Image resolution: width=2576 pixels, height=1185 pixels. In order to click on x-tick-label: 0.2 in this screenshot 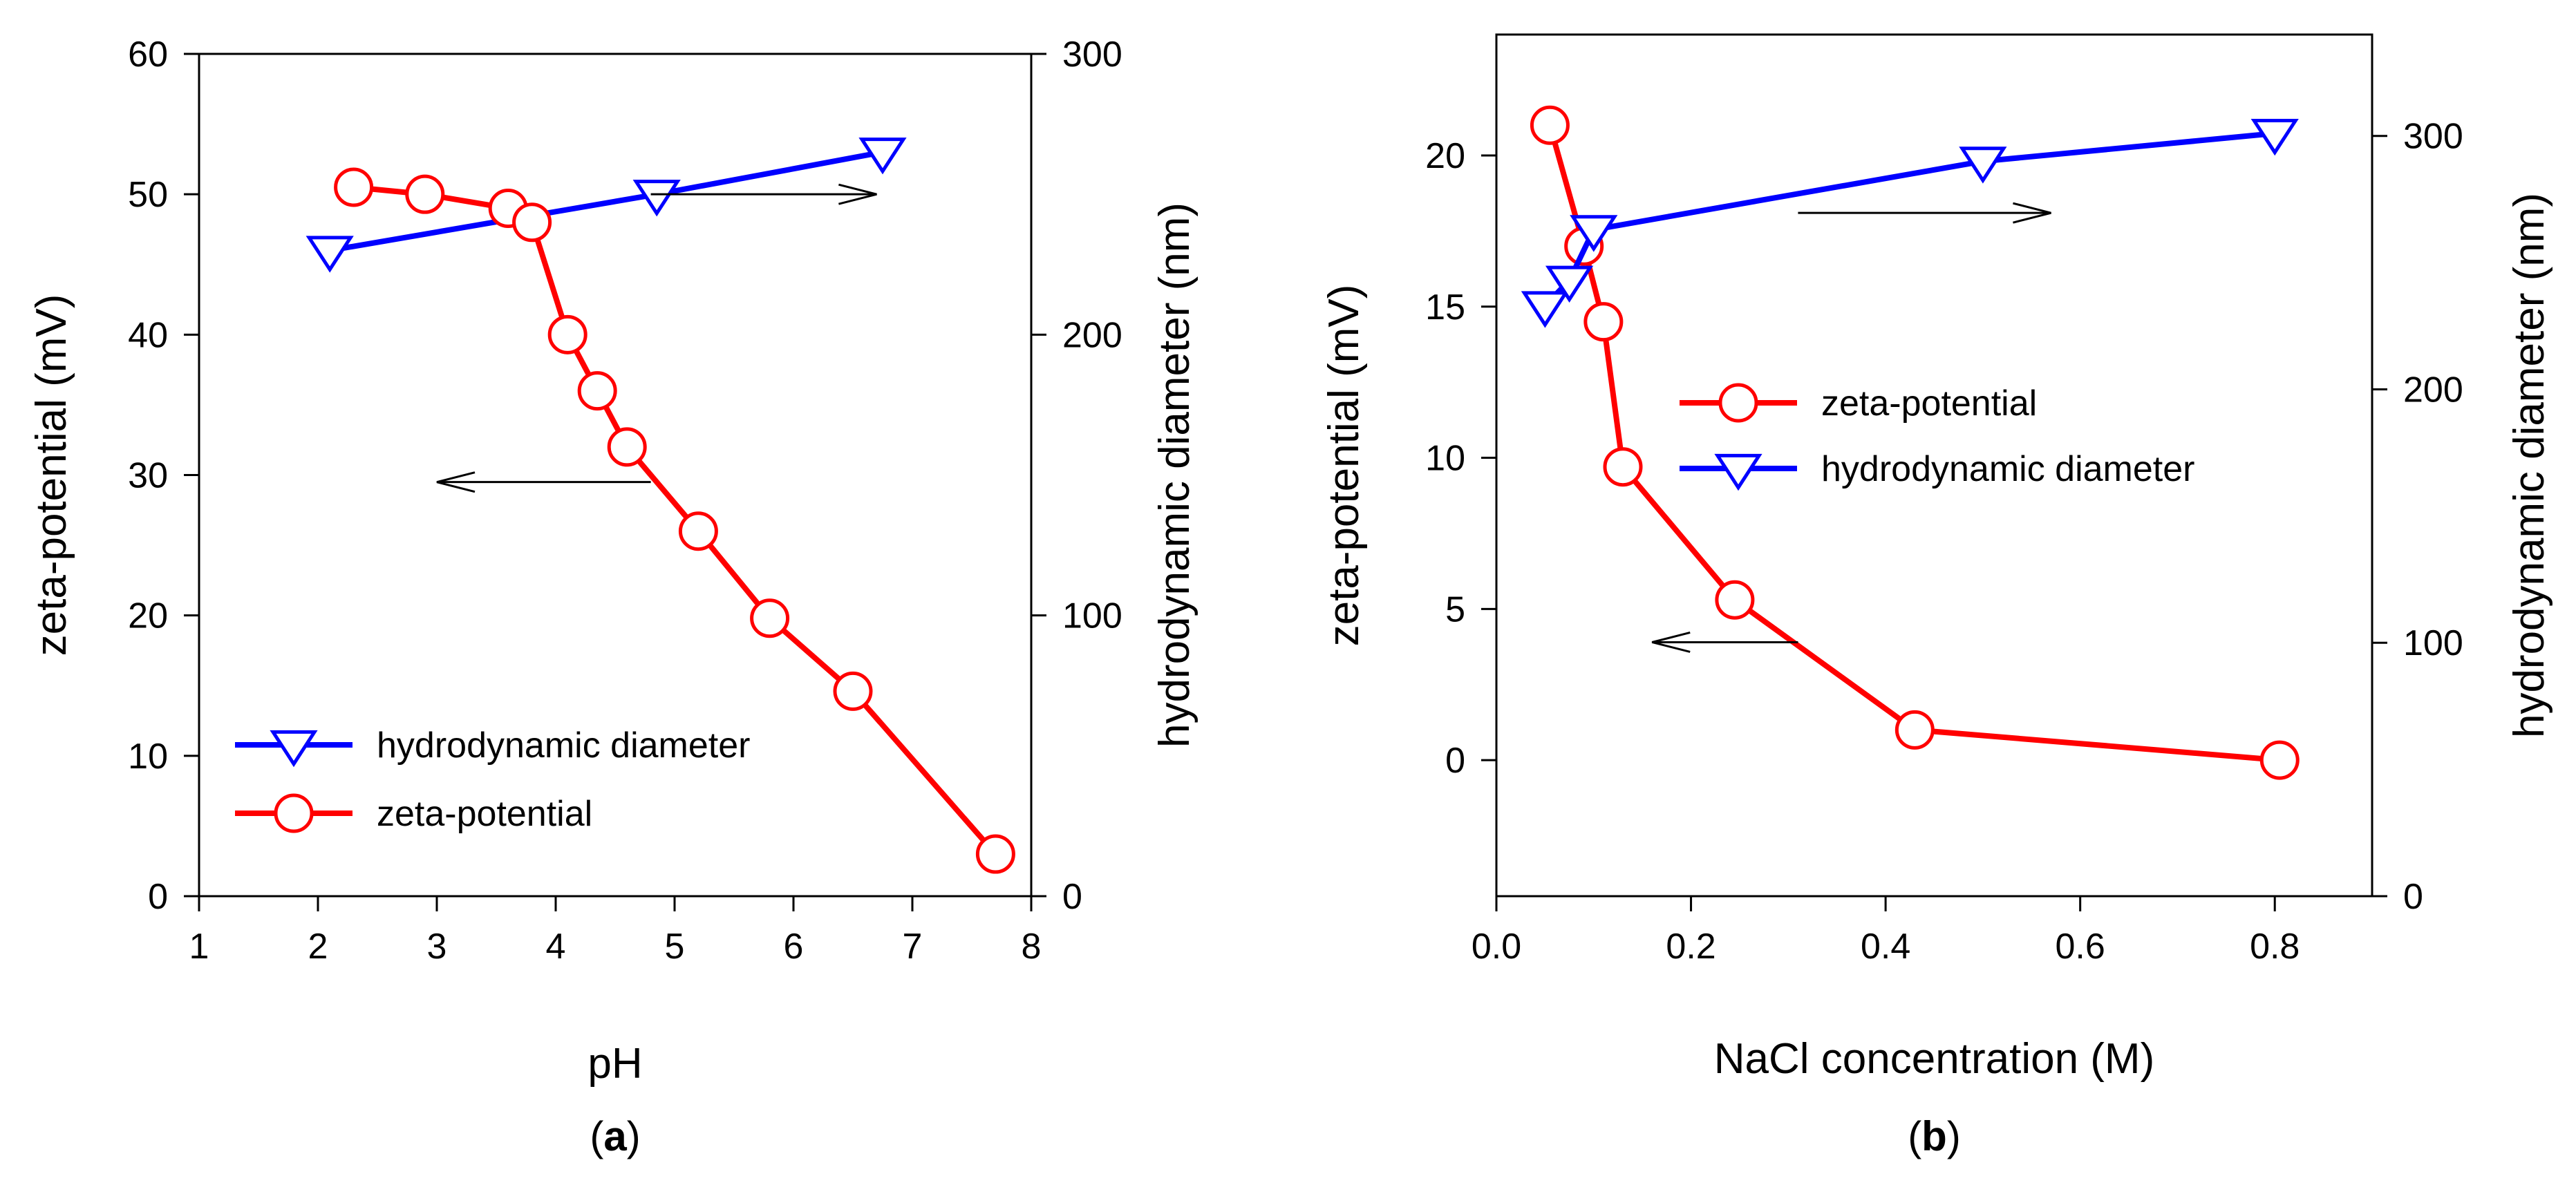, I will do `click(1690, 947)`.